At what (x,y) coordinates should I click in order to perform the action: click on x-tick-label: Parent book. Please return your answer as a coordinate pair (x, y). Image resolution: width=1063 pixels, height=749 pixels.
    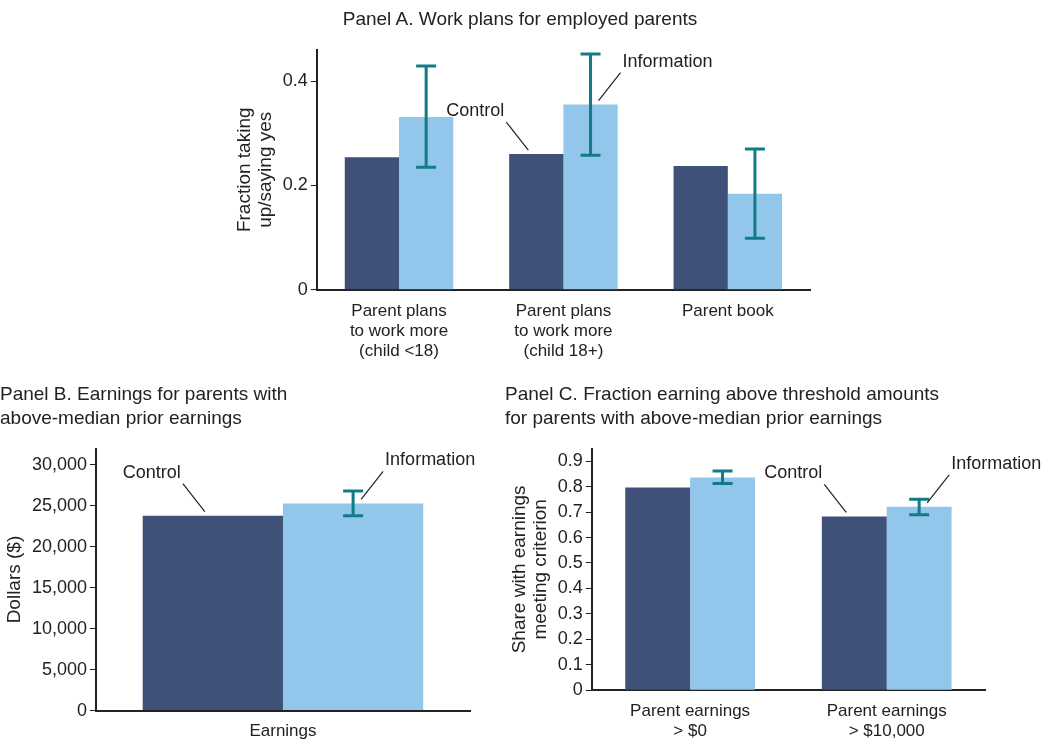
    Looking at the image, I should click on (728, 310).